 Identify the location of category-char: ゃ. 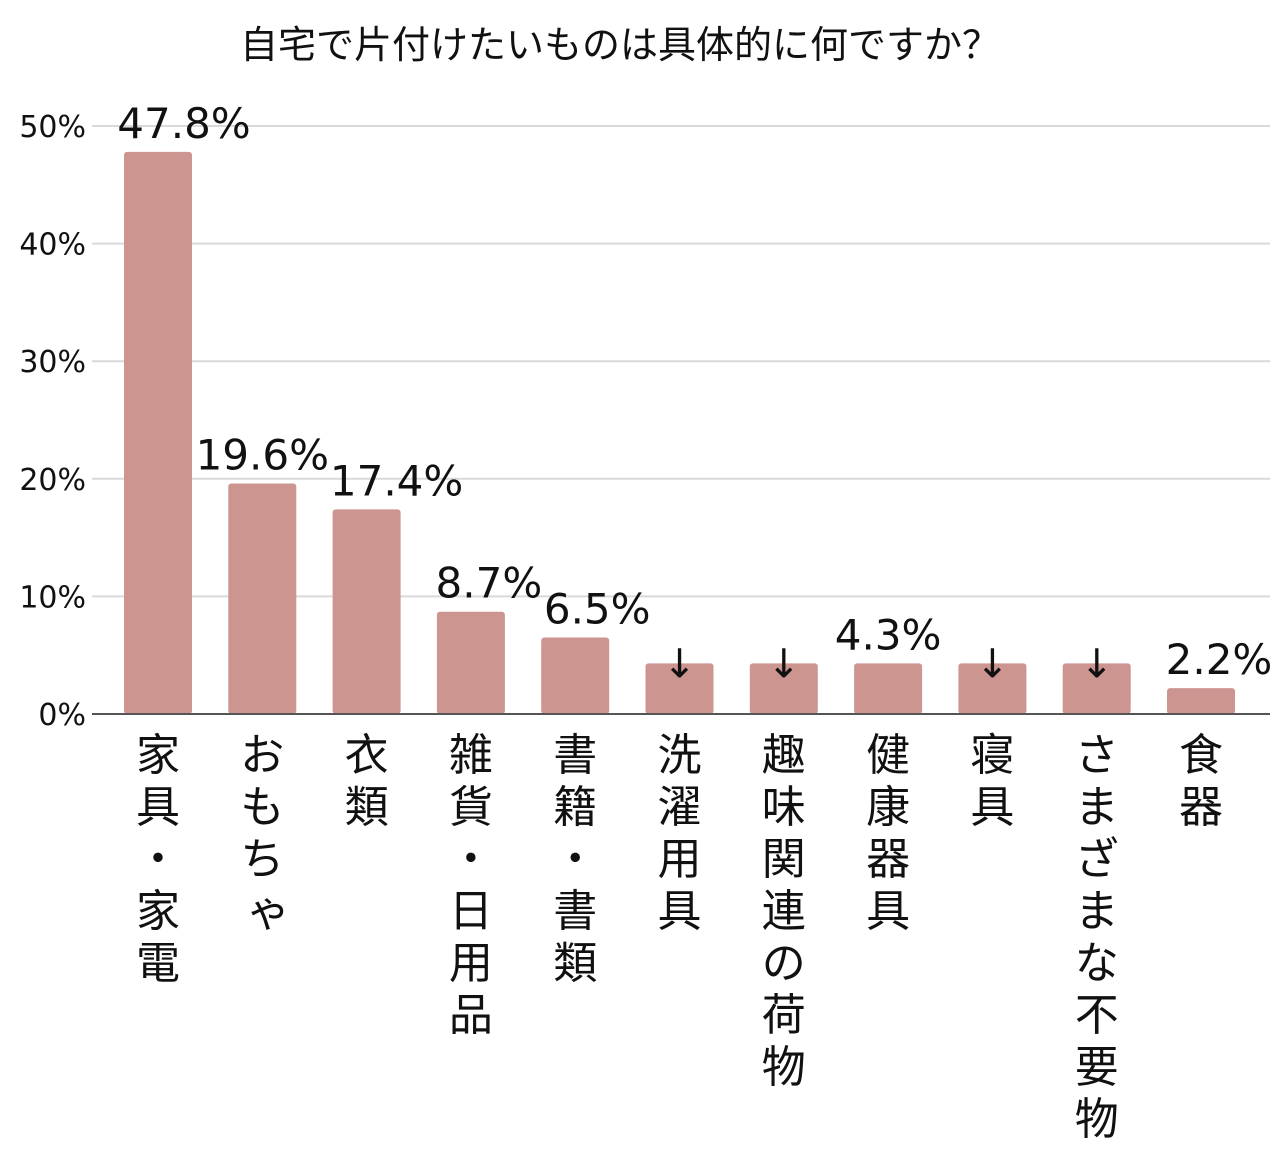
(268, 911).